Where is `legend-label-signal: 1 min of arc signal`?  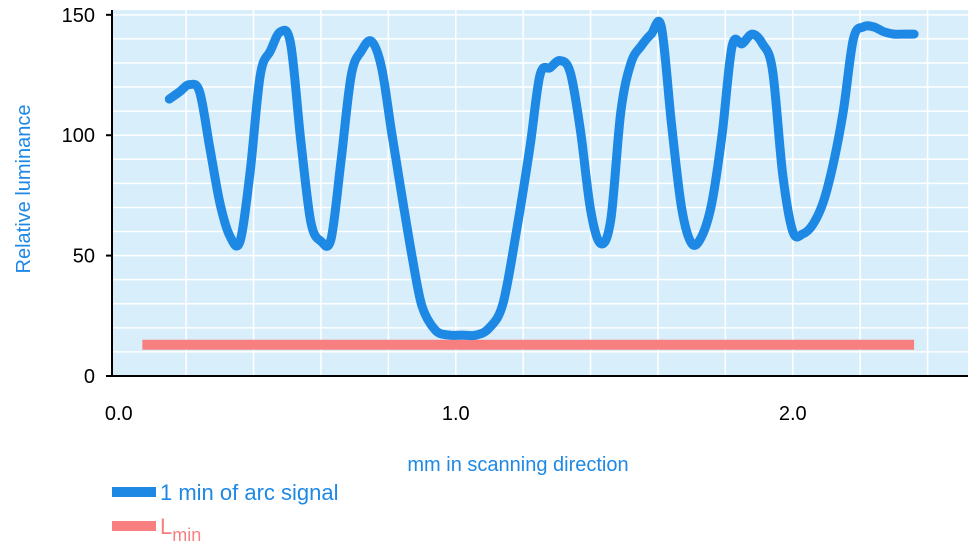
legend-label-signal: 1 min of arc signal is located at coordinates (249, 492).